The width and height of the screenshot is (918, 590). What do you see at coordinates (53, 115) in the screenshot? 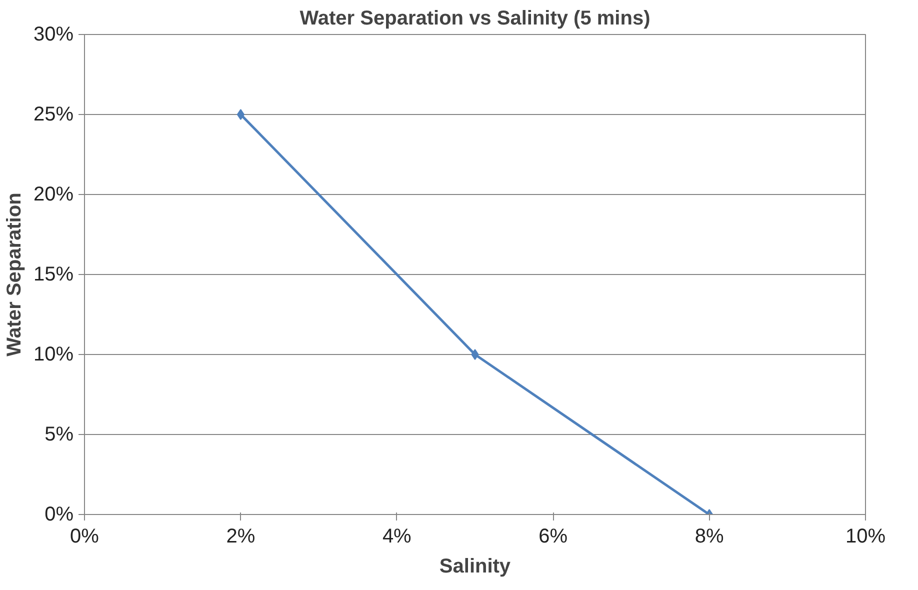
I see `y-tick-label: 25%` at bounding box center [53, 115].